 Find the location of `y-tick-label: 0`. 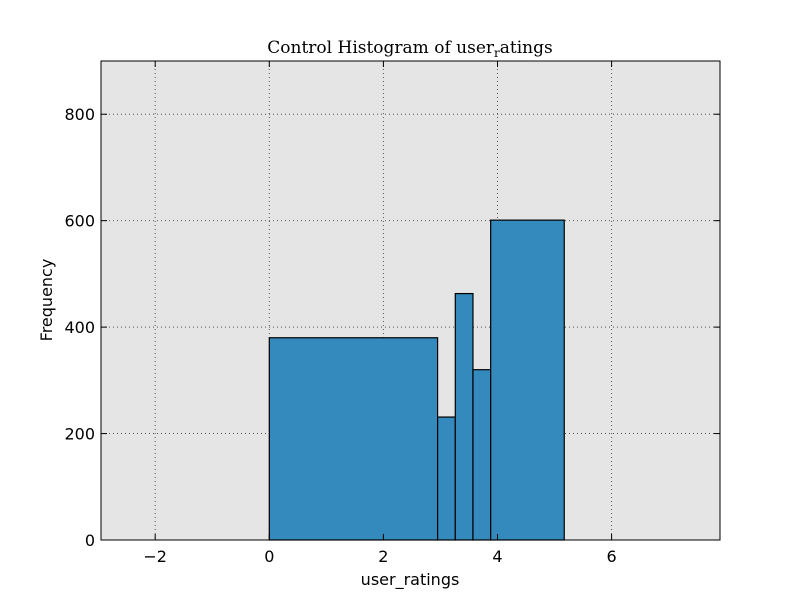

y-tick-label: 0 is located at coordinates (90, 540).